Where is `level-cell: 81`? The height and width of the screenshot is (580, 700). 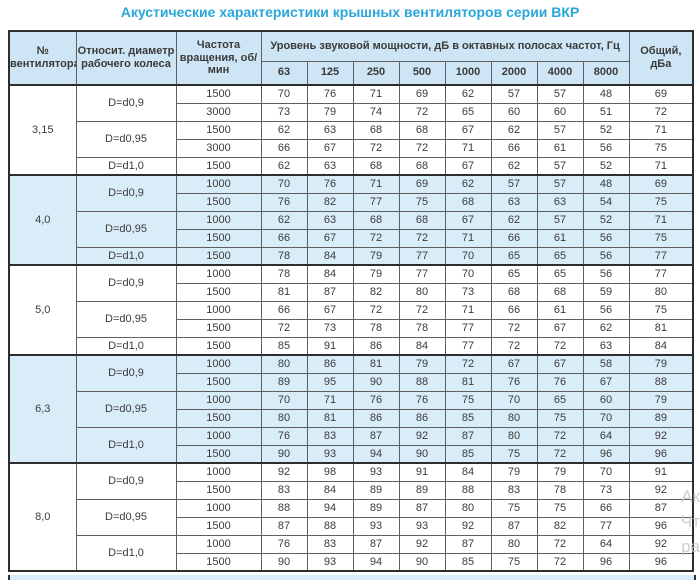
level-cell: 81 is located at coordinates (330, 418).